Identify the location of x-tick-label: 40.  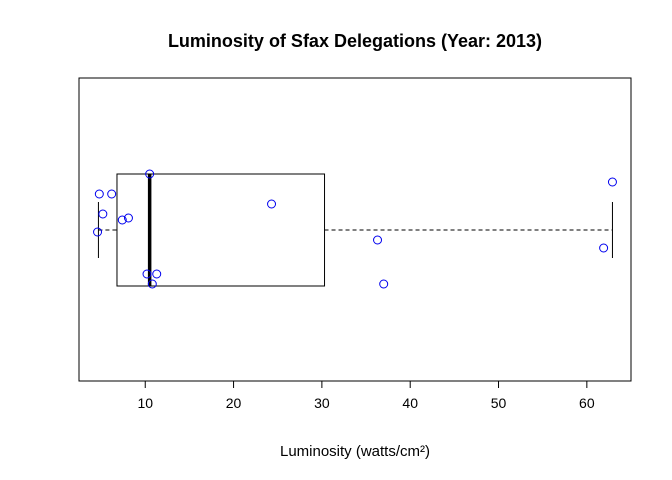
(410, 403).